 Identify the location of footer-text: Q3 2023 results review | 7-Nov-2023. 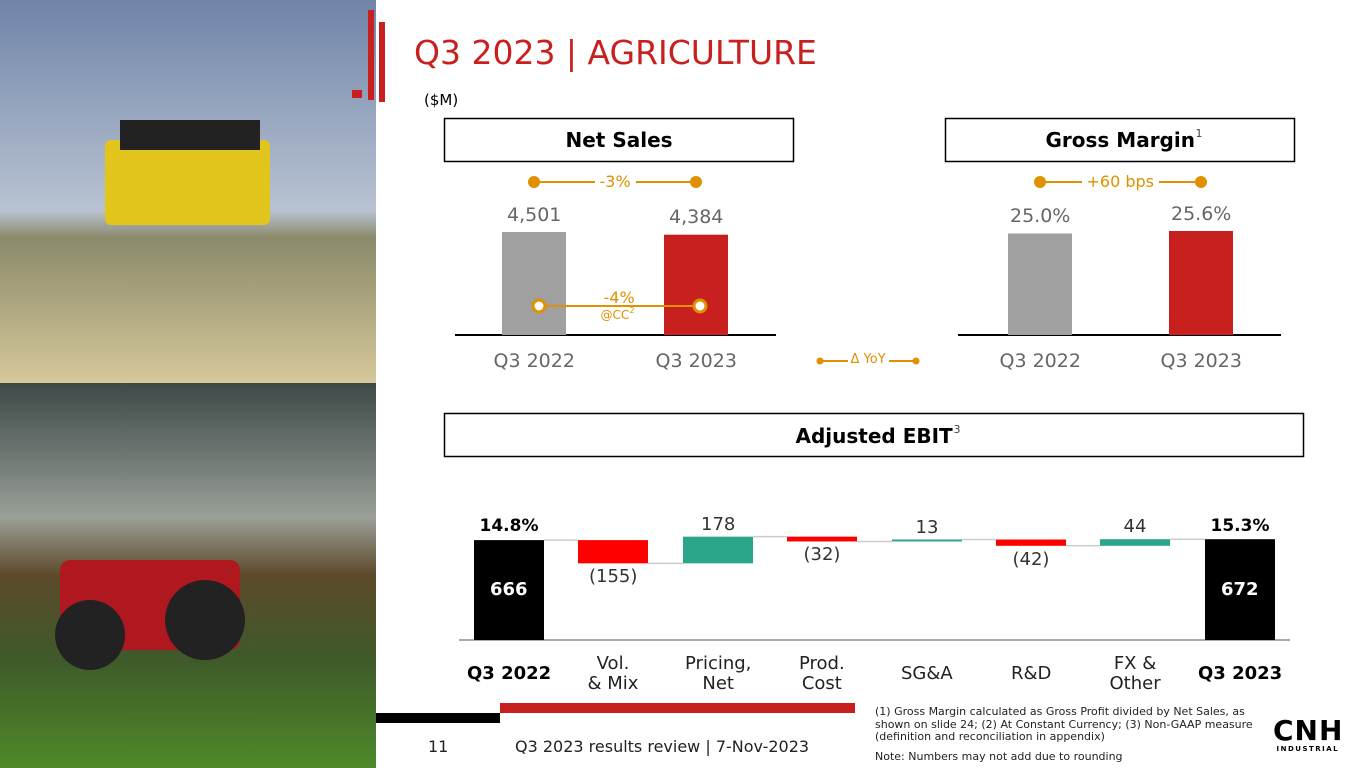
(662, 746).